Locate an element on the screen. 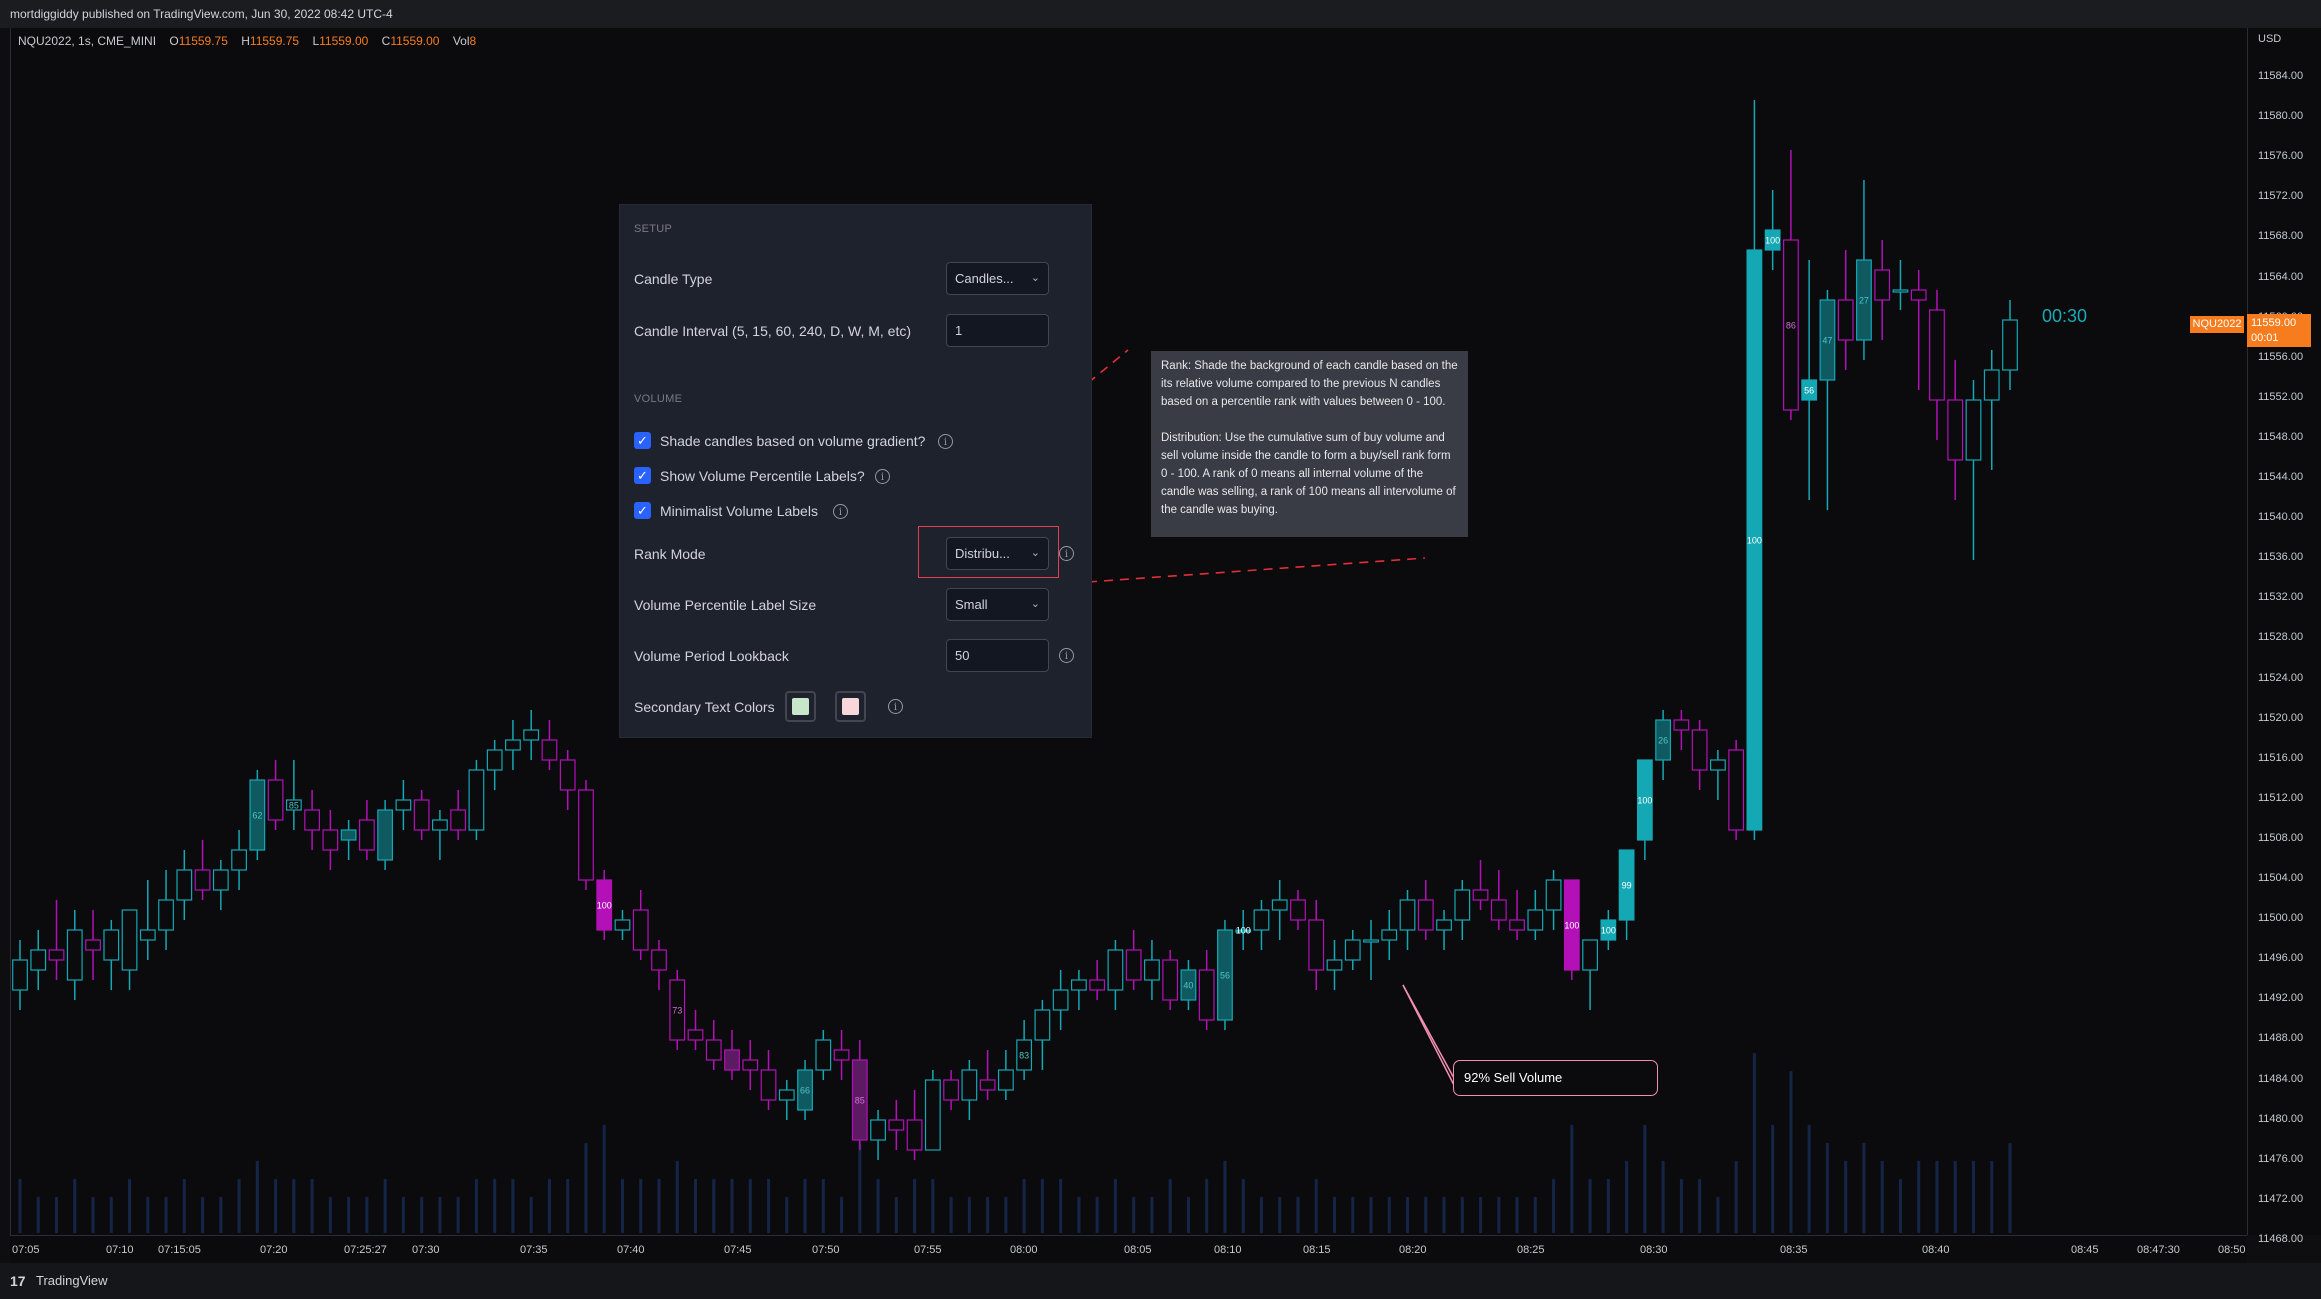 This screenshot has width=2321, height=1299. shade-candles-checkbox: ✓ is located at coordinates (642, 440).